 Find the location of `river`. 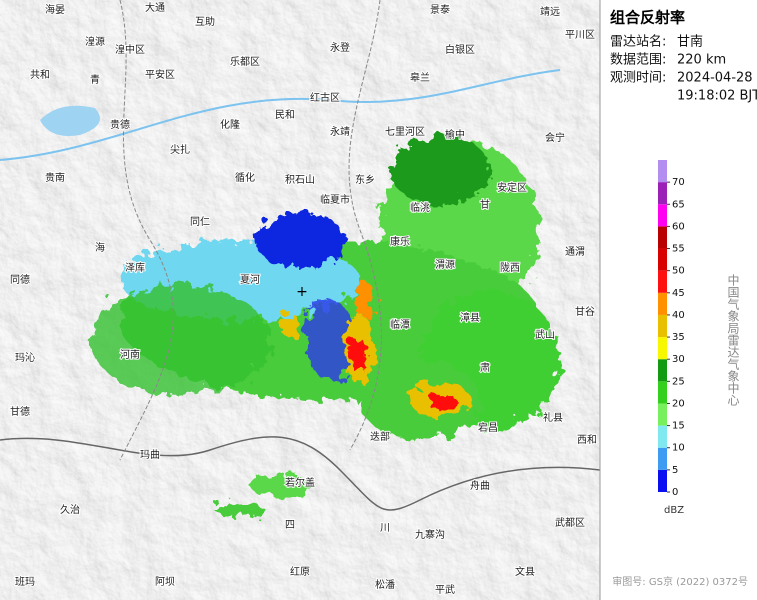

river is located at coordinates (280, 115).